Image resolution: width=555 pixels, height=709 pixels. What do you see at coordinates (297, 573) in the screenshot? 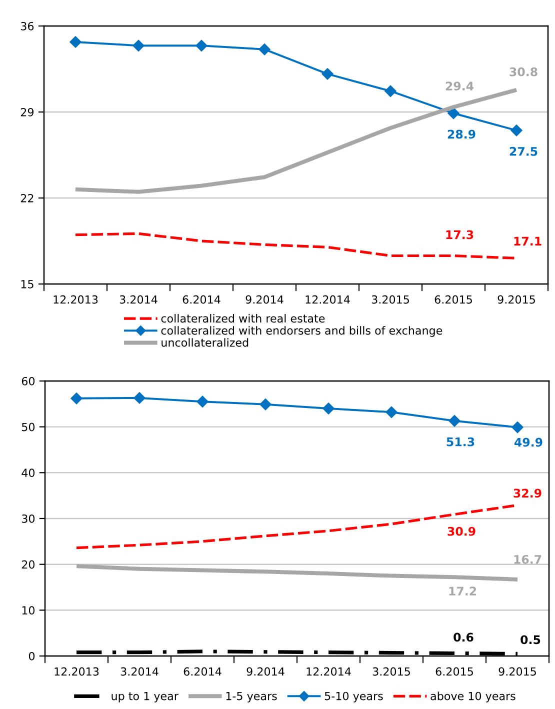
I see `line-series` at bounding box center [297, 573].